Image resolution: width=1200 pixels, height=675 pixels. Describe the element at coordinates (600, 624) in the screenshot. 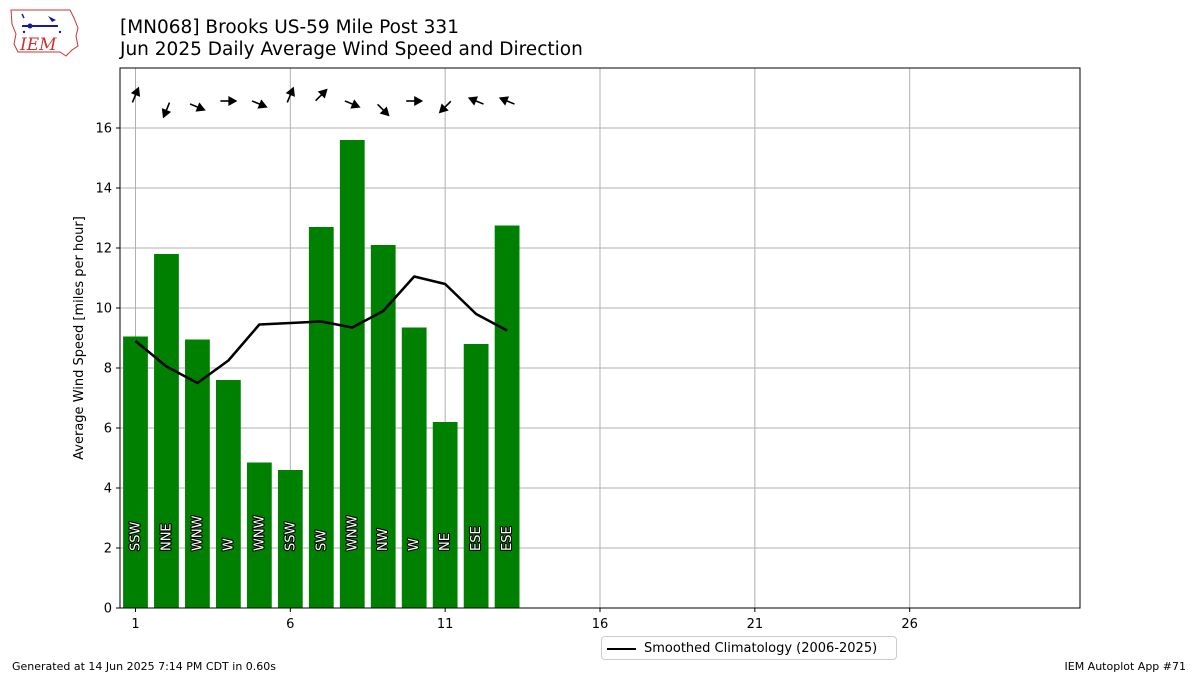

I see `x-tick-label: 16` at that location.